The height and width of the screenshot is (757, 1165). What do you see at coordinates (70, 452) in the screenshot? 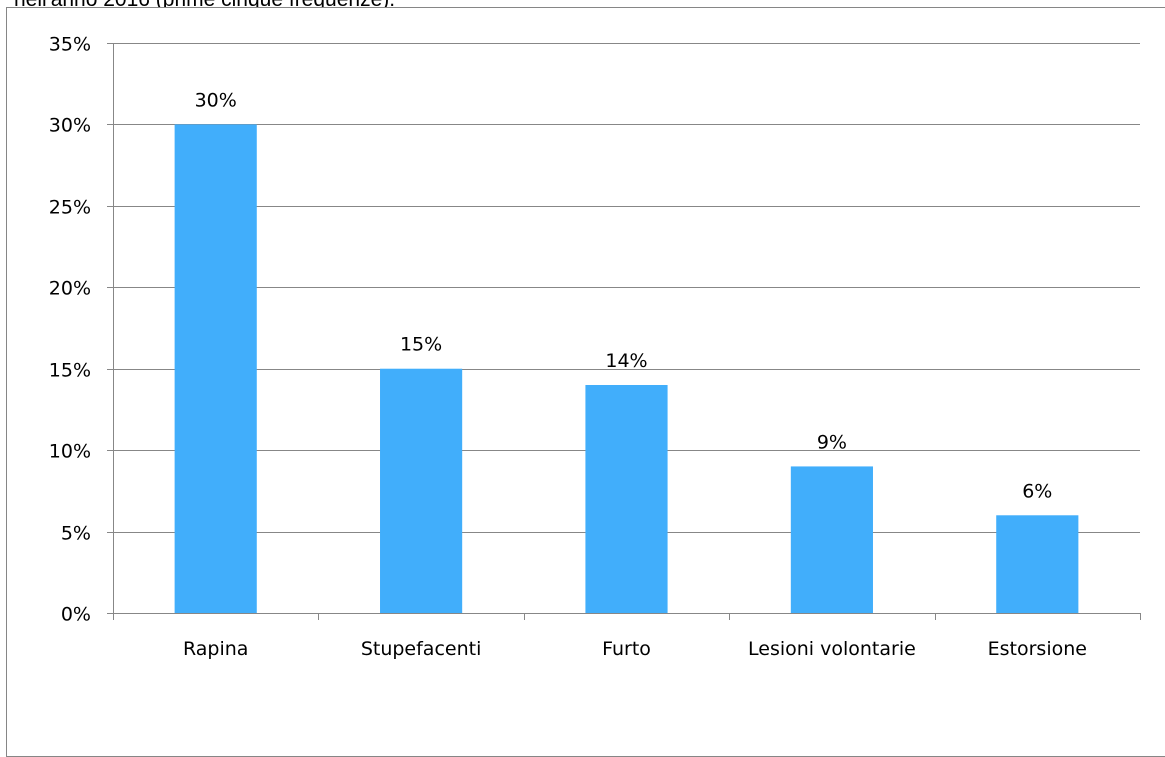
I see `y-tick-label: 10%` at bounding box center [70, 452].